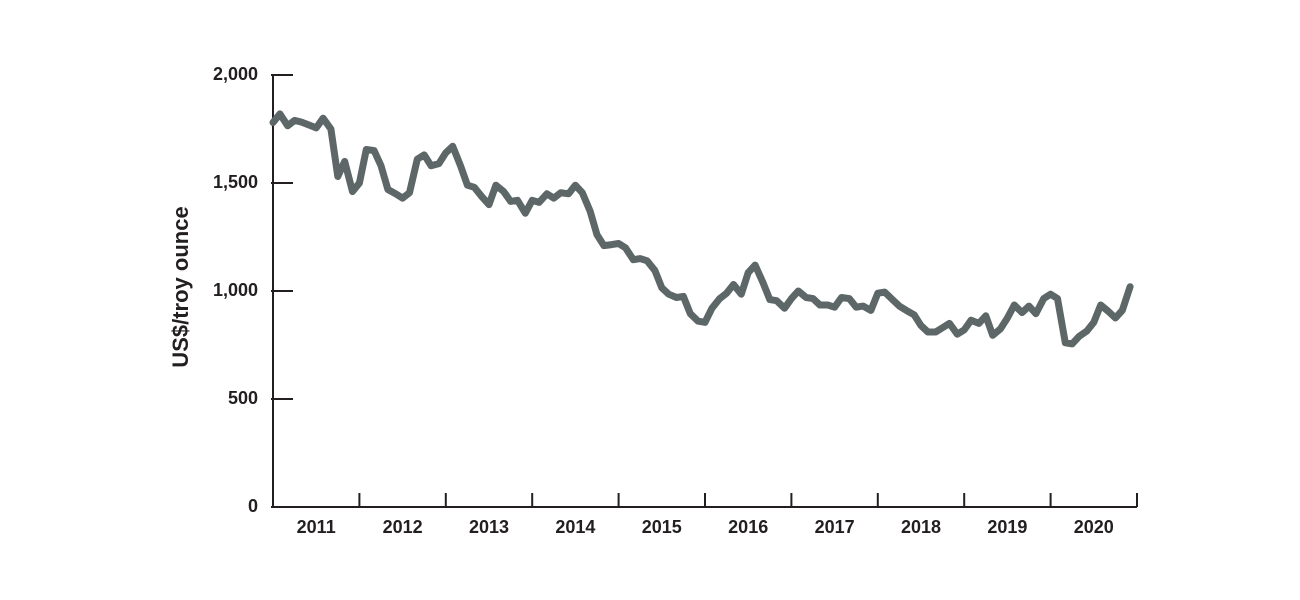 This screenshot has width=1300, height=600. What do you see at coordinates (243, 398) in the screenshot?
I see `y-tick-label: 500` at bounding box center [243, 398].